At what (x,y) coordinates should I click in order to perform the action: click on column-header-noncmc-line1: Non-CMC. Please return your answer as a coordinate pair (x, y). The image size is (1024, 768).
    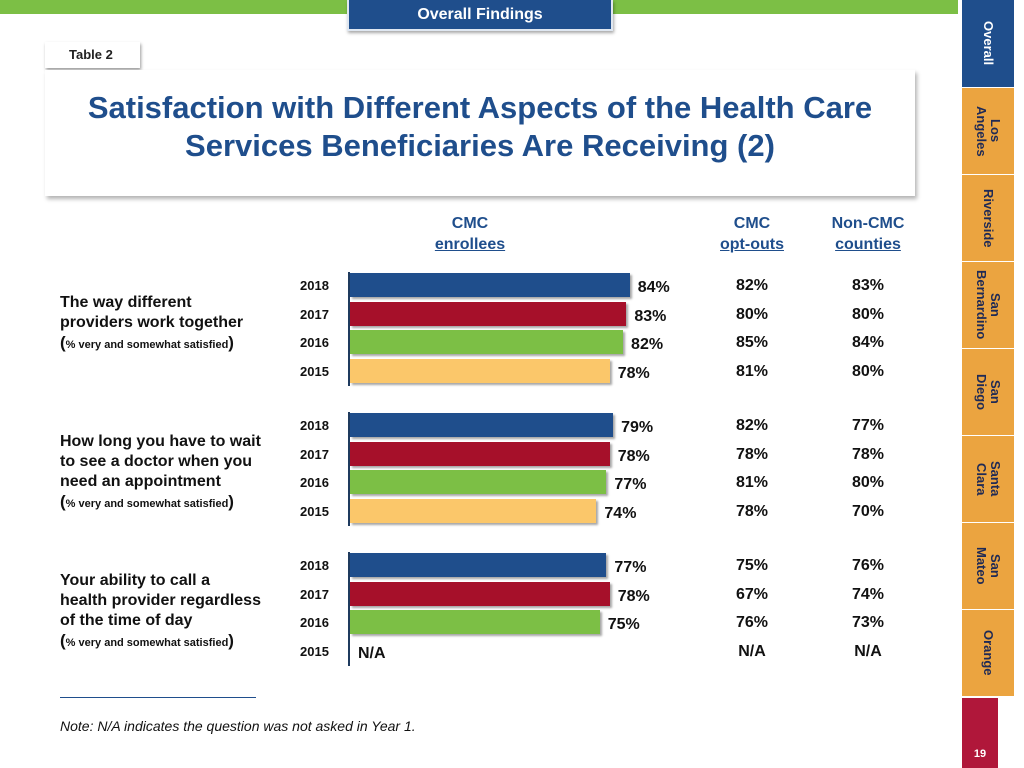
    Looking at the image, I should click on (868, 223).